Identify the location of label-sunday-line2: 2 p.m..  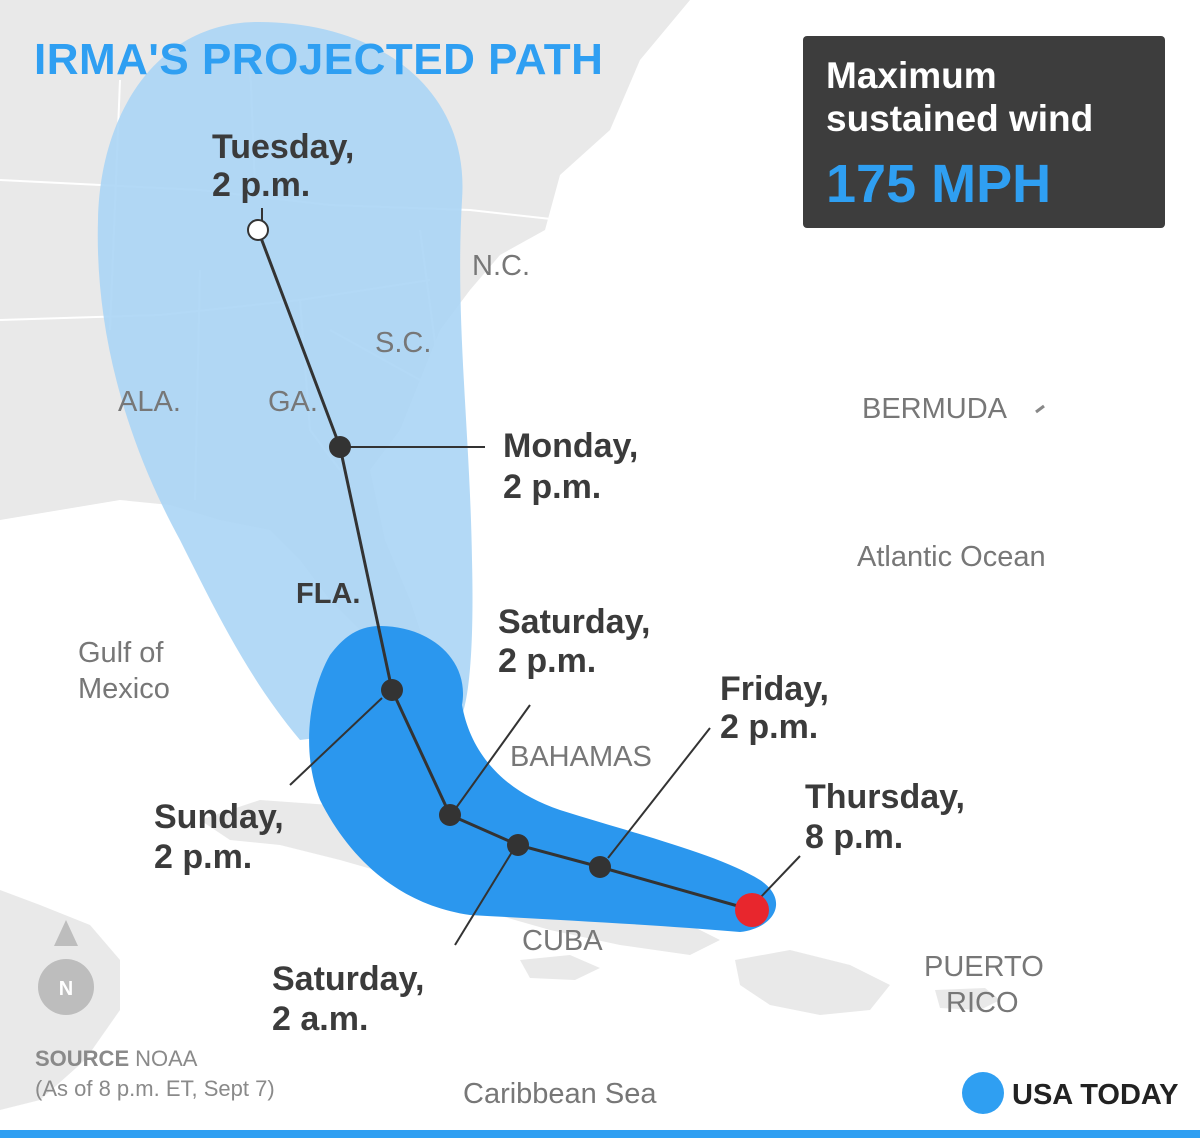
(203, 857).